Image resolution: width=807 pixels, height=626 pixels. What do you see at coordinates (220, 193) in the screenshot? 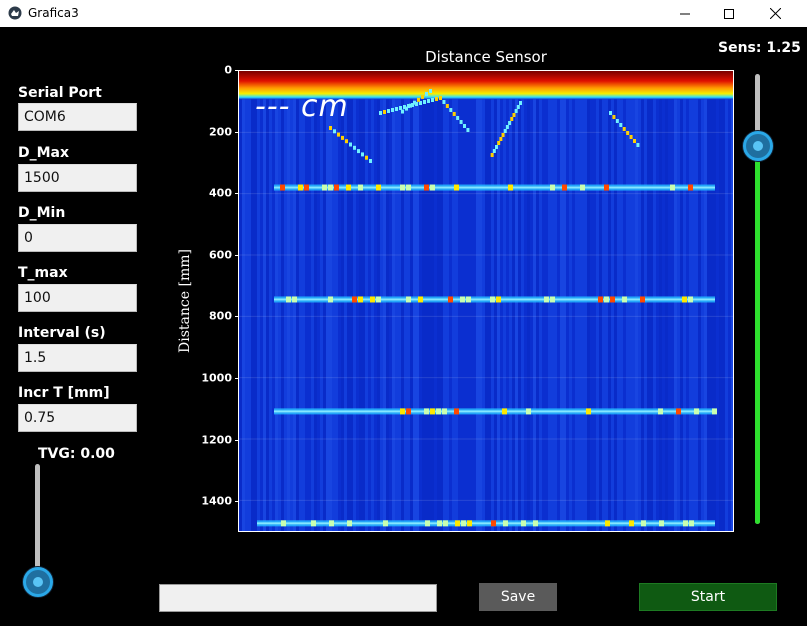
I see `y-tick-label: 400` at bounding box center [220, 193].